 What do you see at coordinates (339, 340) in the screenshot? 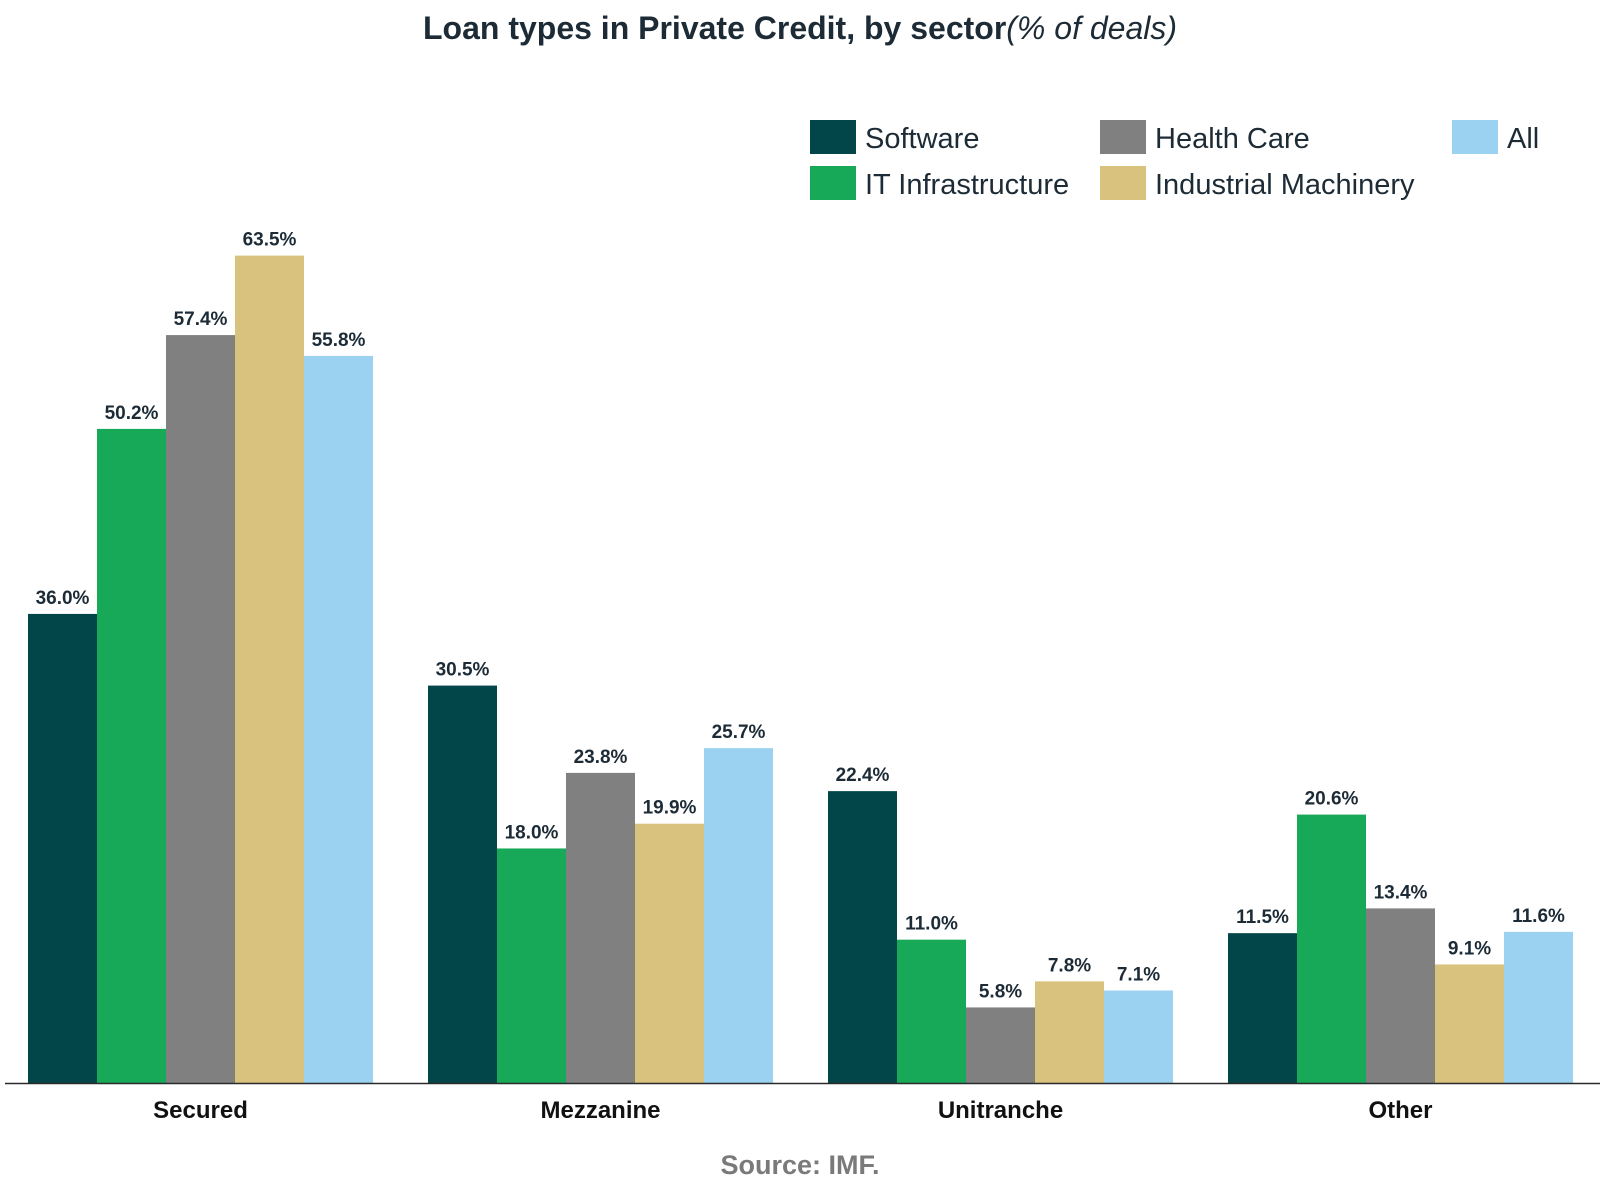
I see `bar-value-label-secured-all: 55.8%` at bounding box center [339, 340].